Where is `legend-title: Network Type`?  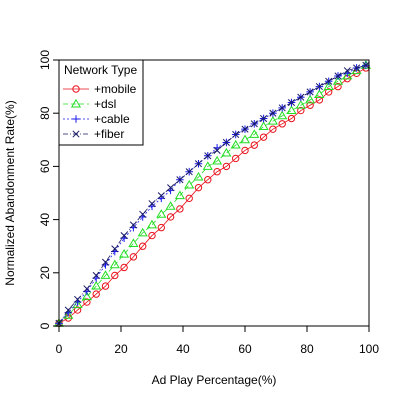
legend-title: Network Type is located at coordinates (100, 70).